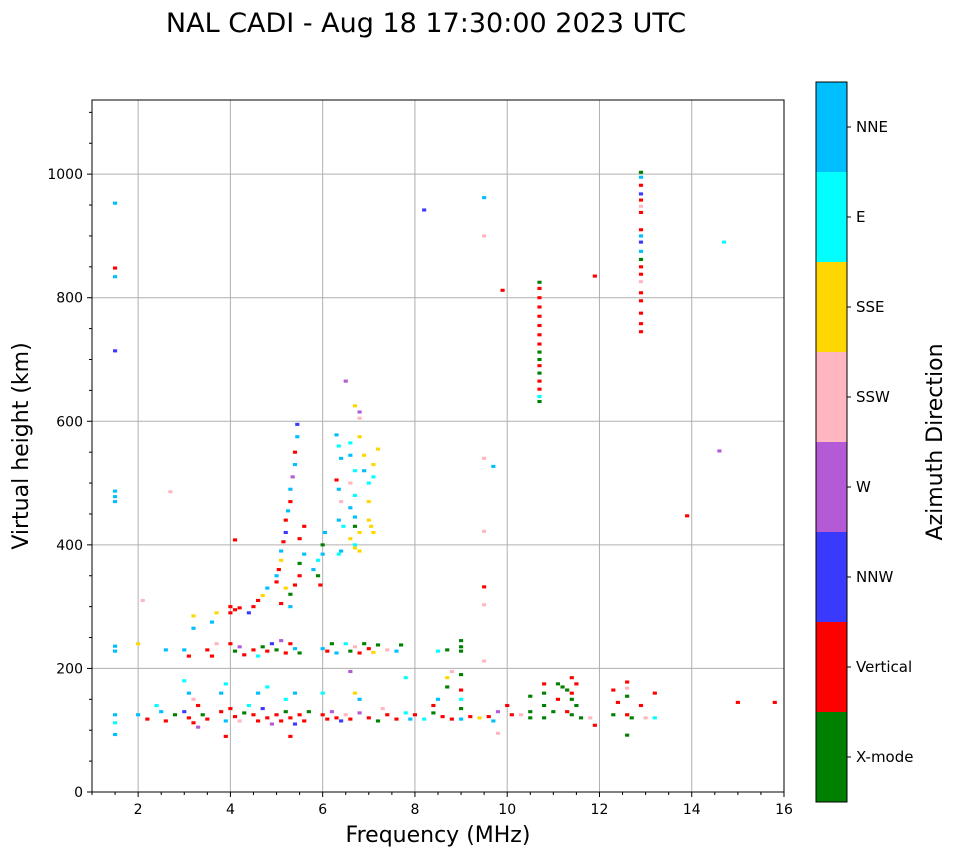  What do you see at coordinates (874, 577) in the screenshot?
I see `colorbar-label: NNW` at bounding box center [874, 577].